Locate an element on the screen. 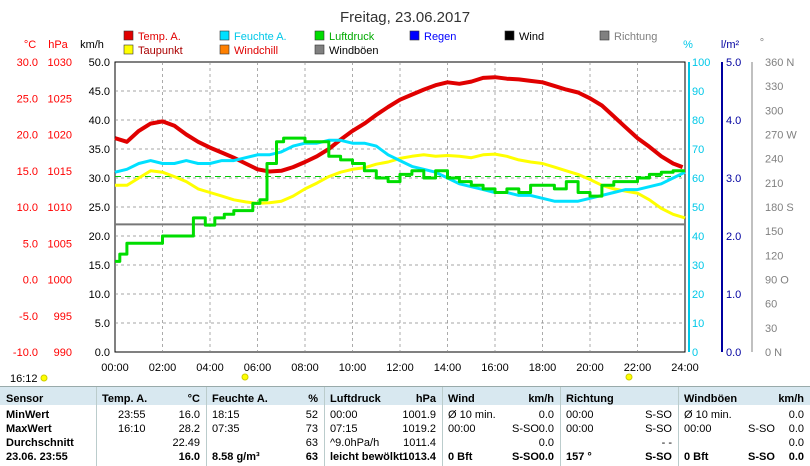 This screenshot has height=466, width=810. column-header: Windböen is located at coordinates (711, 399).